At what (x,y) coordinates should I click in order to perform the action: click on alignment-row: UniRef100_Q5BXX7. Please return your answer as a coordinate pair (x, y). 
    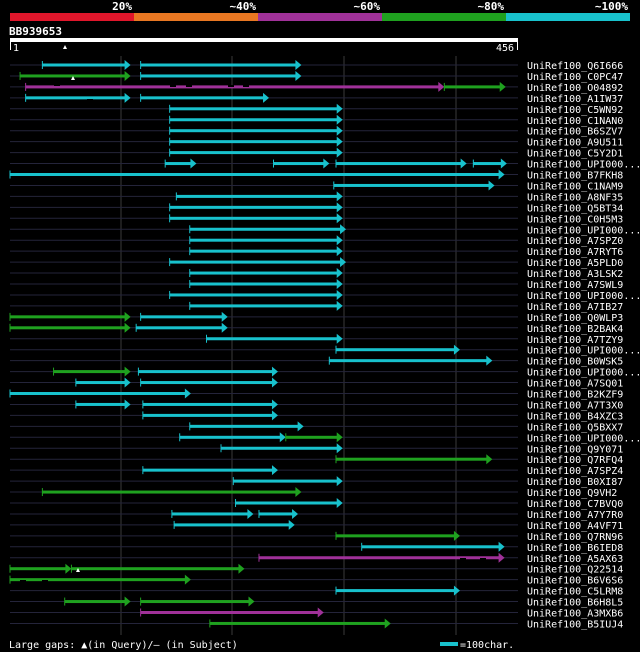
    Looking at the image, I should click on (316, 427).